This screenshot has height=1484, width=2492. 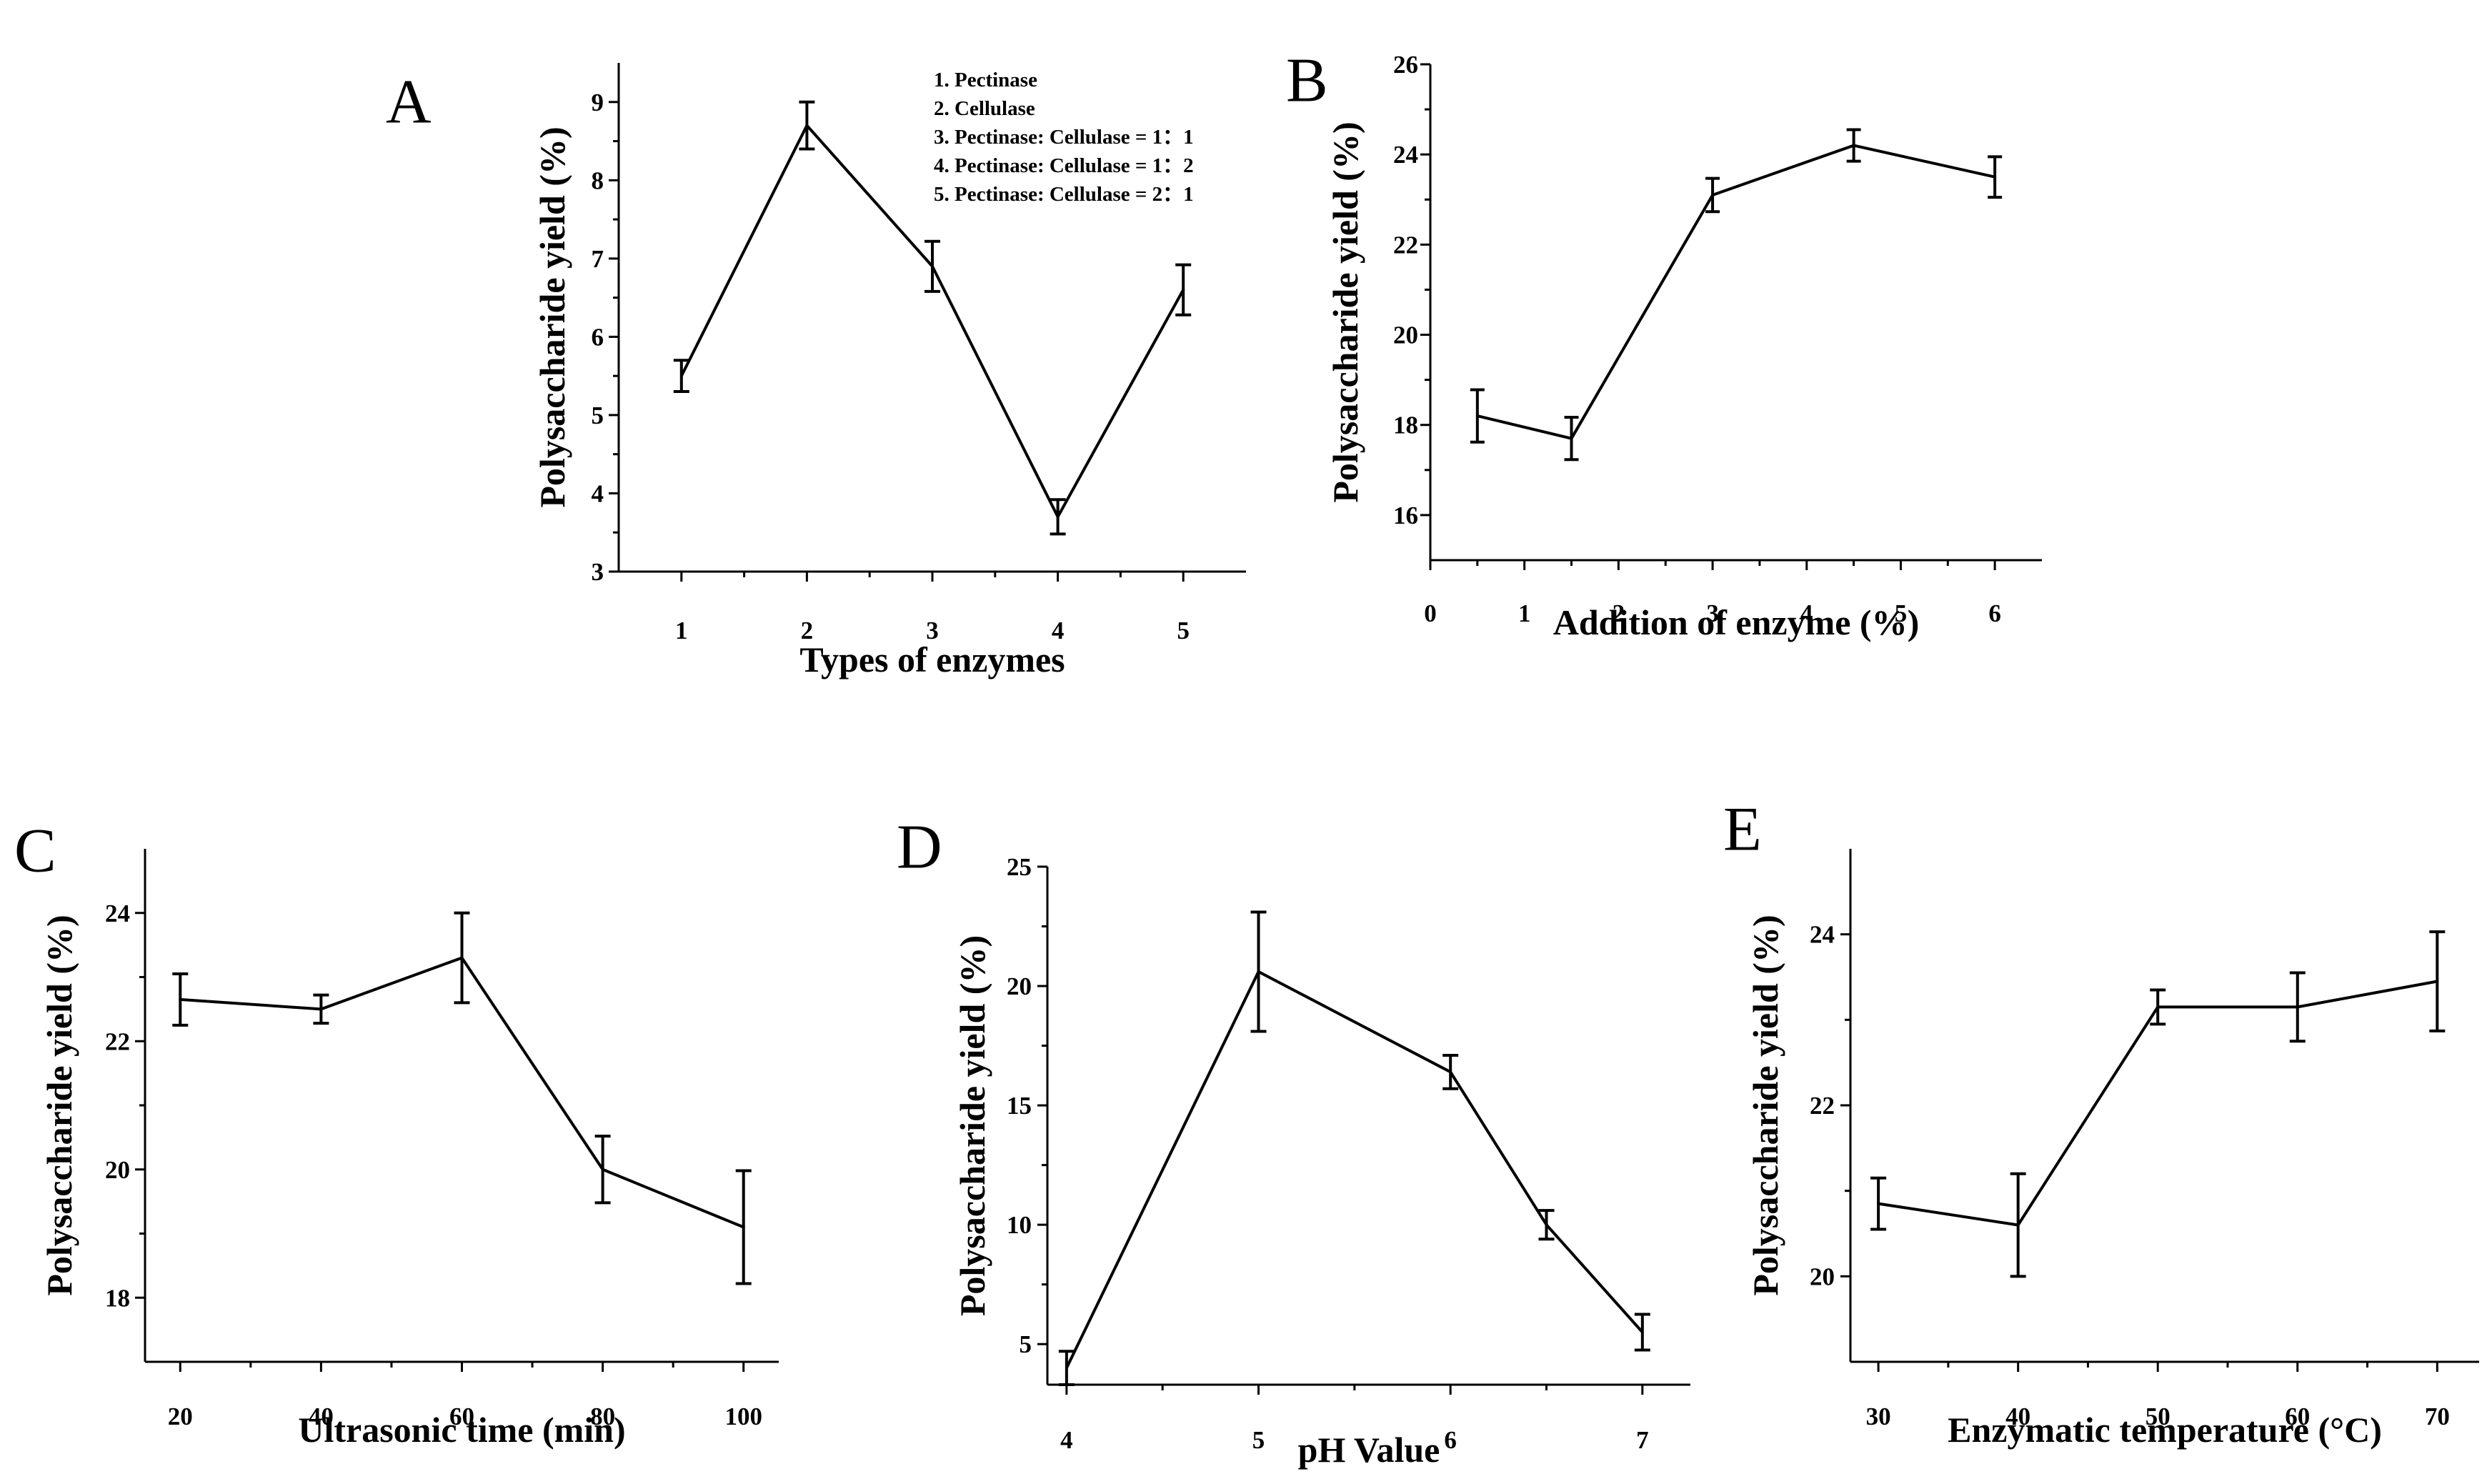 What do you see at coordinates (1019, 867) in the screenshot?
I see `y-tick-label: 25` at bounding box center [1019, 867].